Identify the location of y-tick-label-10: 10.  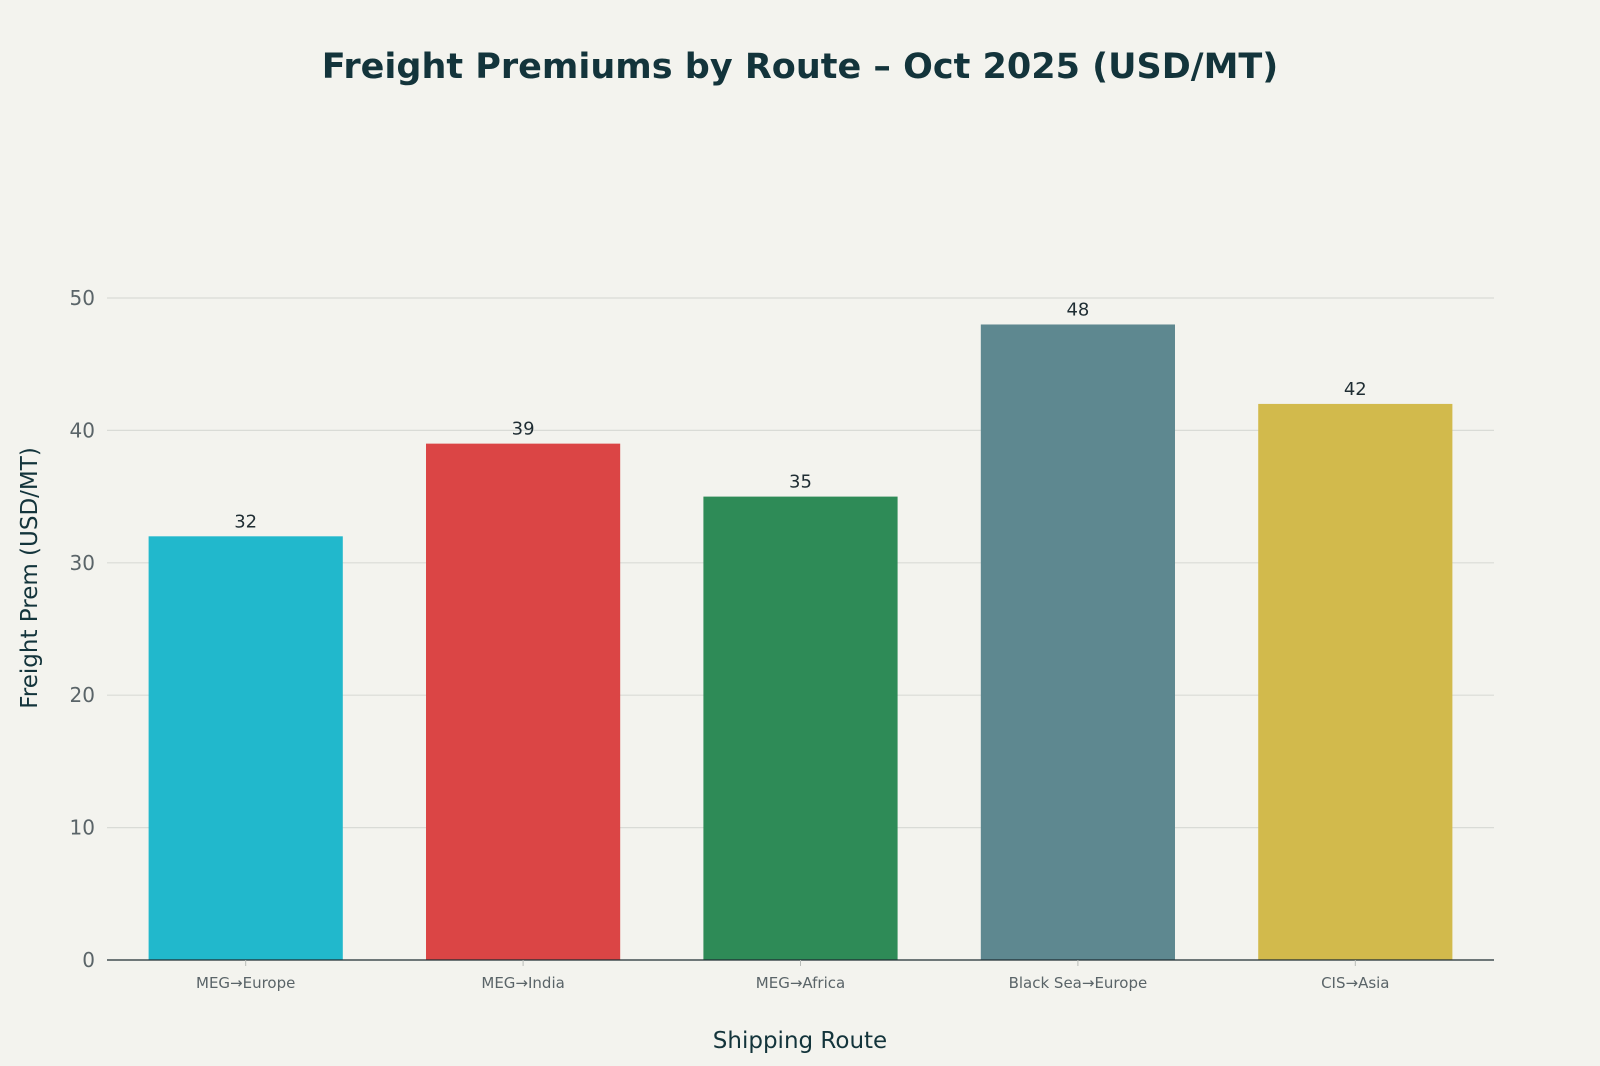
(82, 828).